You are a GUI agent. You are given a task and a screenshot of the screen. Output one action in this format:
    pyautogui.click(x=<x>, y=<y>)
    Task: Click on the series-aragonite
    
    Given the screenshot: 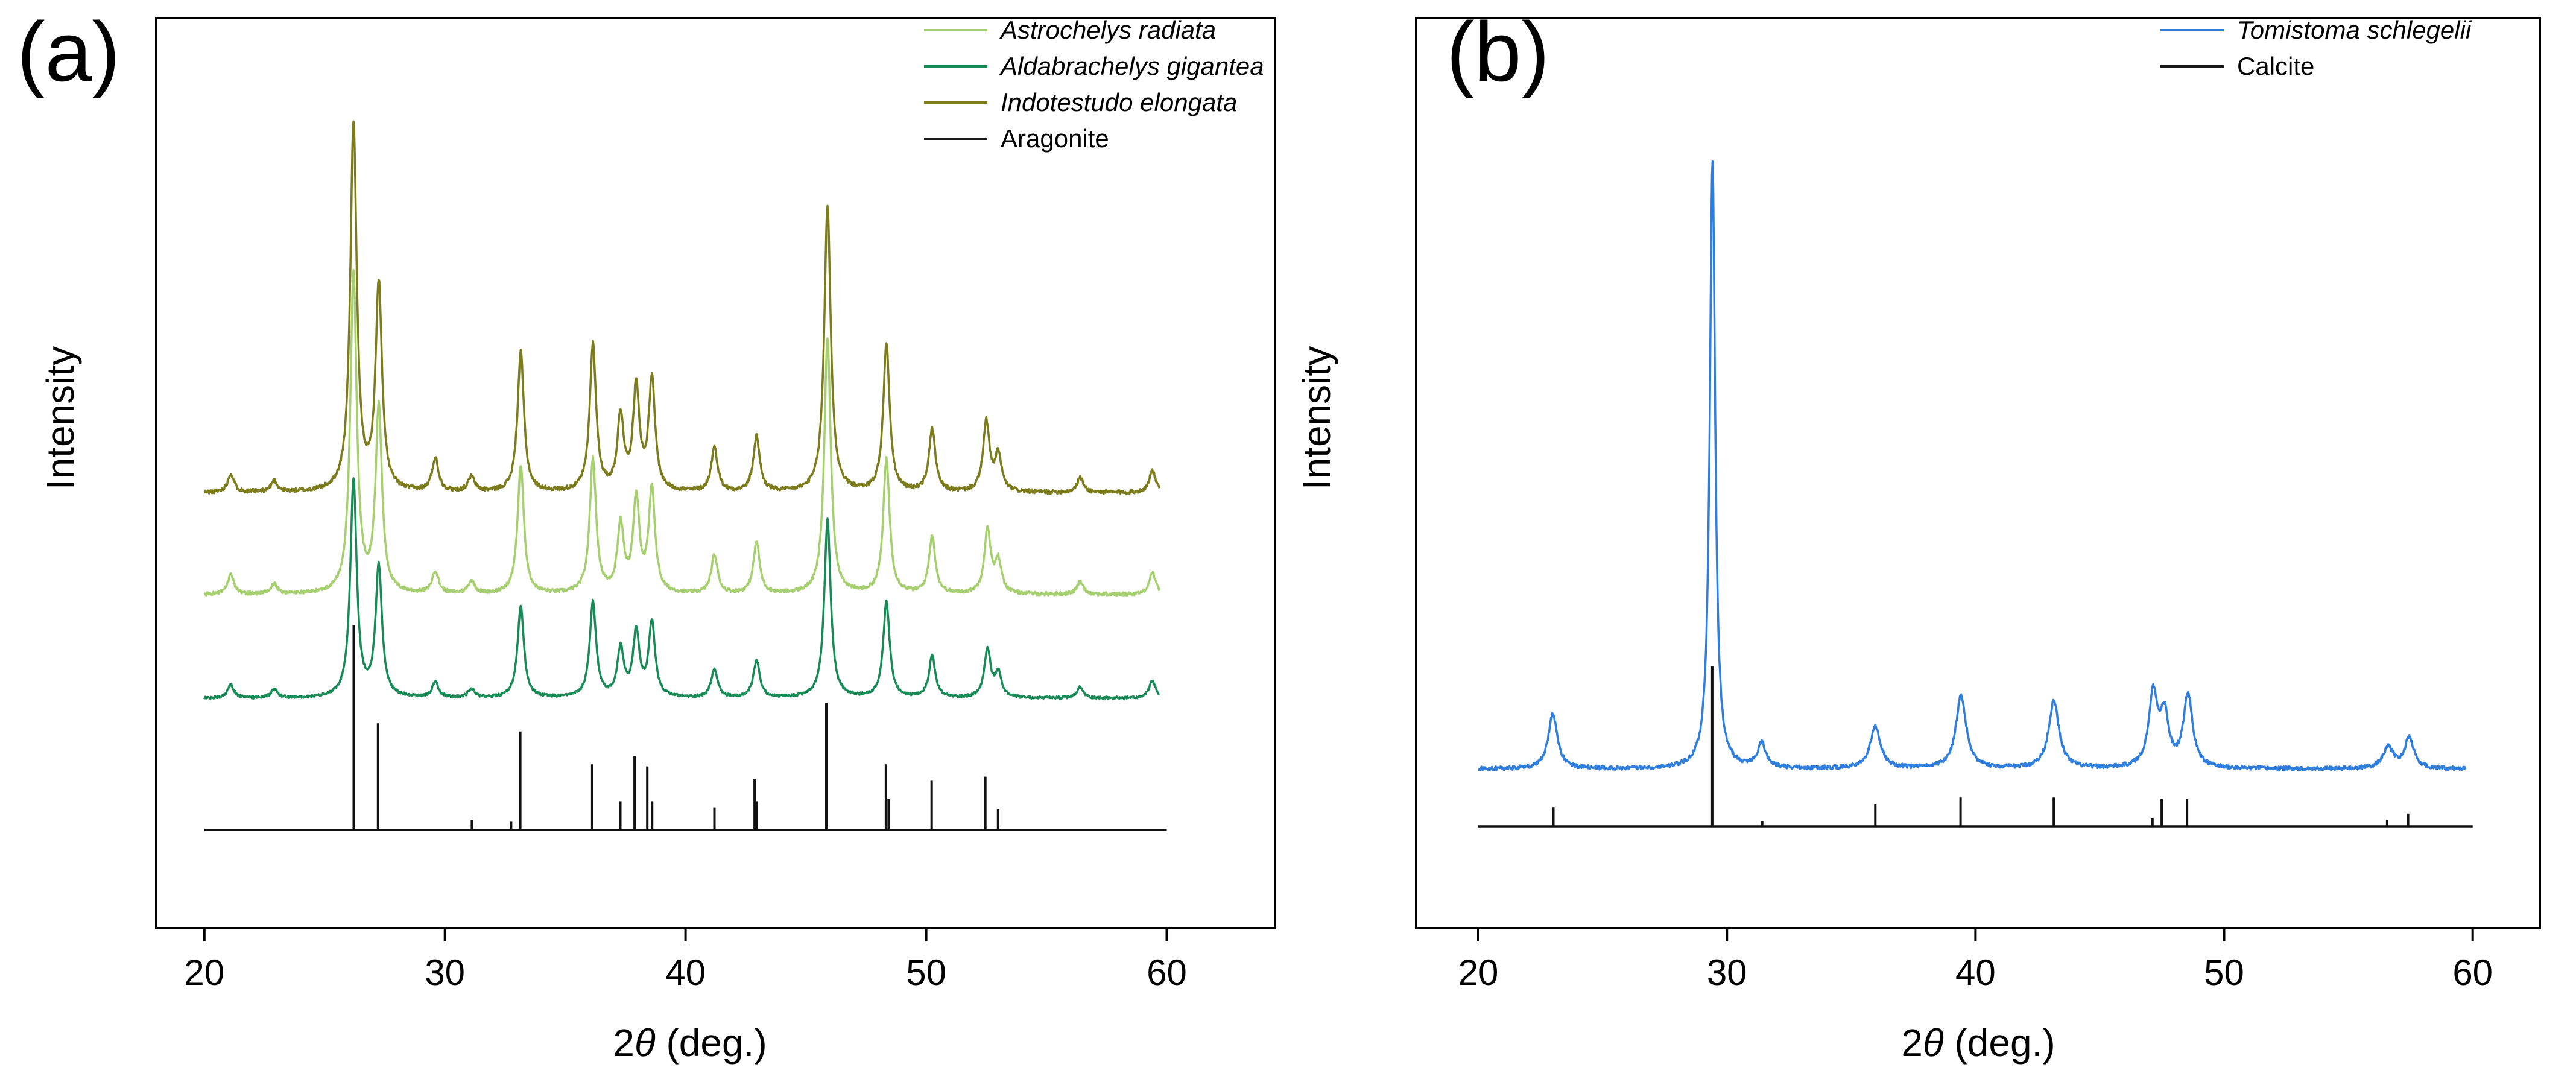 What is the action you would take?
    pyautogui.click(x=685, y=728)
    